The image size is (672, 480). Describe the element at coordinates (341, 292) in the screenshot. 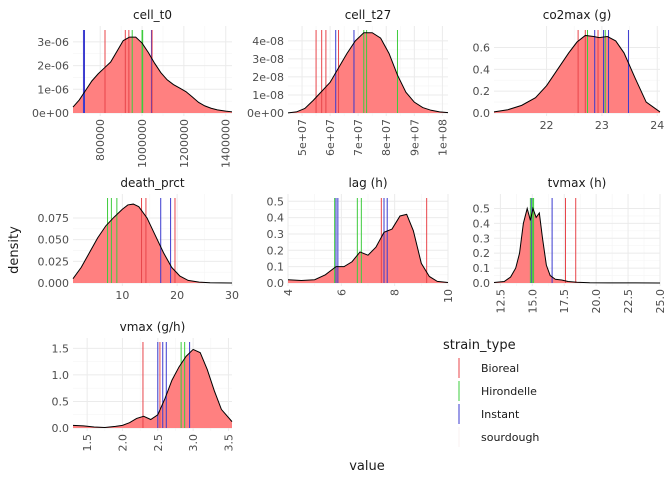

I see `x-tick-label: 6` at that location.